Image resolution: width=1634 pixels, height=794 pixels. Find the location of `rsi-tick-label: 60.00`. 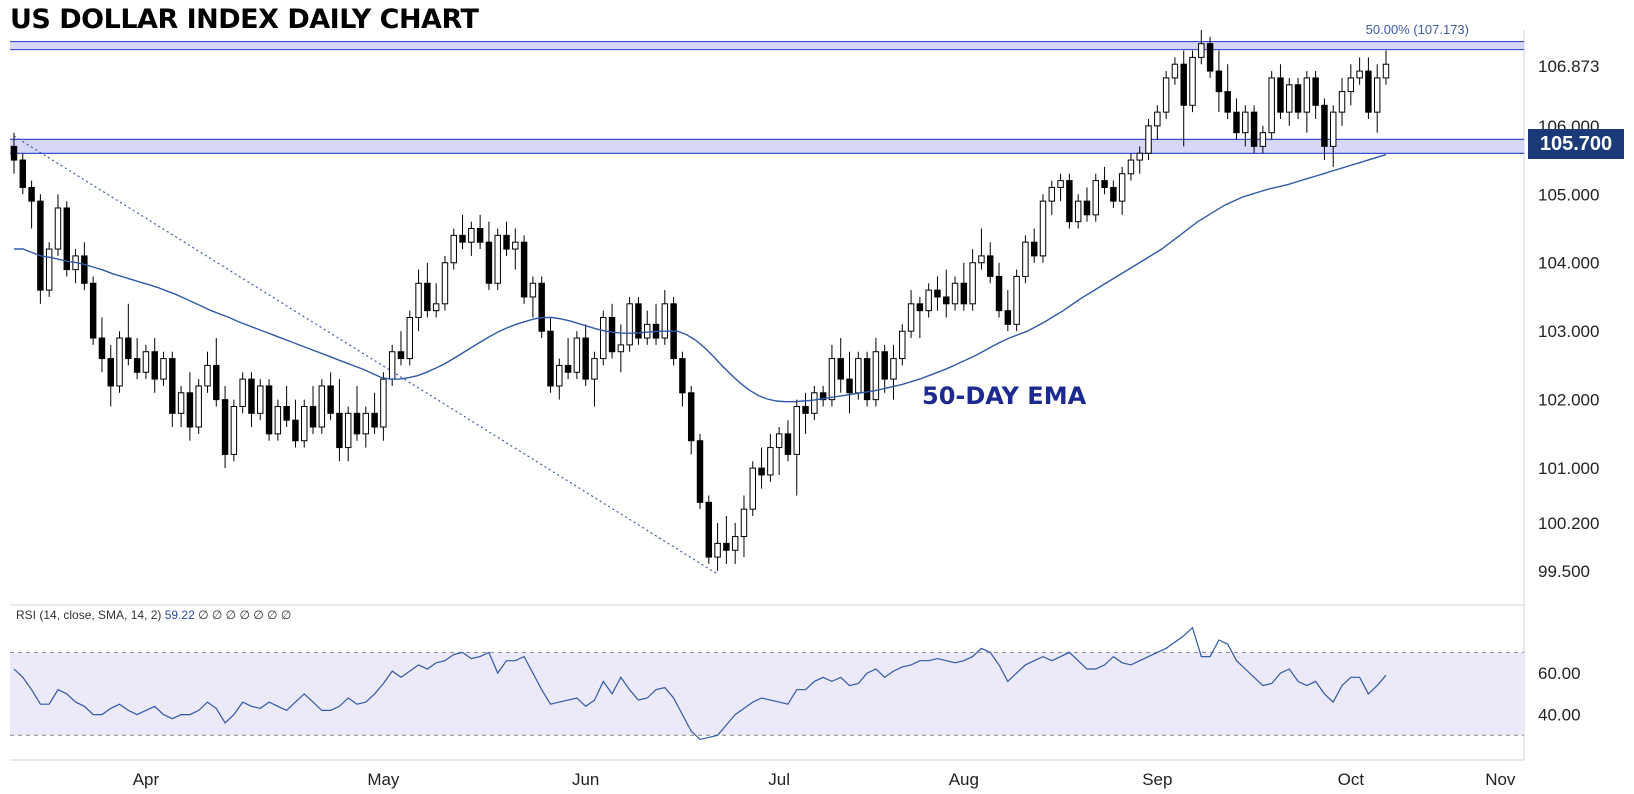

rsi-tick-label: 60.00 is located at coordinates (1559, 673).